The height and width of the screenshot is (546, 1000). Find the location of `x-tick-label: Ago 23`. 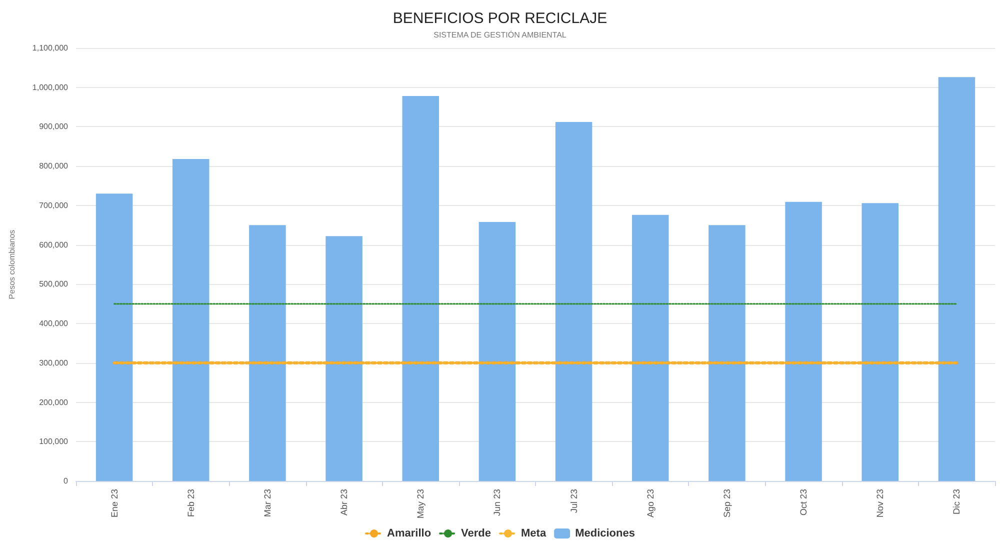

x-tick-label: Ago 23 is located at coordinates (650, 503).